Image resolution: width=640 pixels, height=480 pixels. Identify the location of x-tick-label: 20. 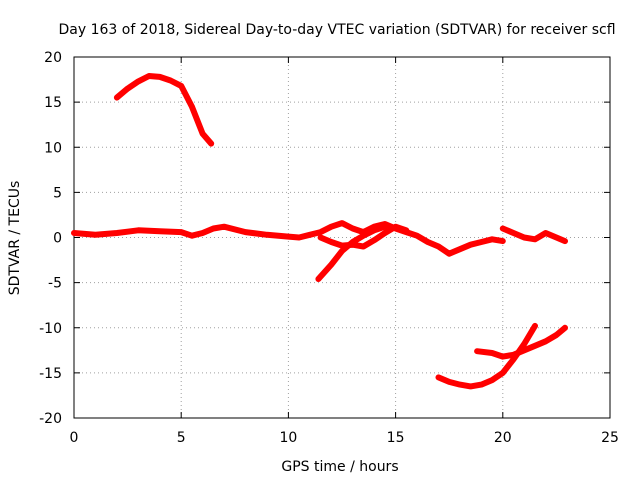
(503, 438).